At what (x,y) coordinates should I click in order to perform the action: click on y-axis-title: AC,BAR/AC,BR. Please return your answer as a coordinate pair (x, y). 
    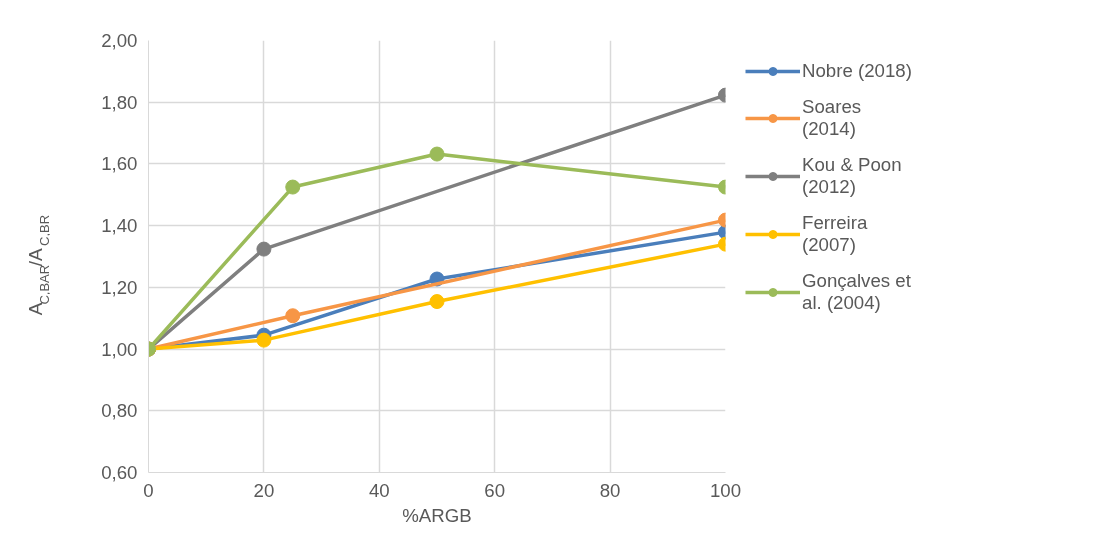
    Looking at the image, I should click on (38, 265).